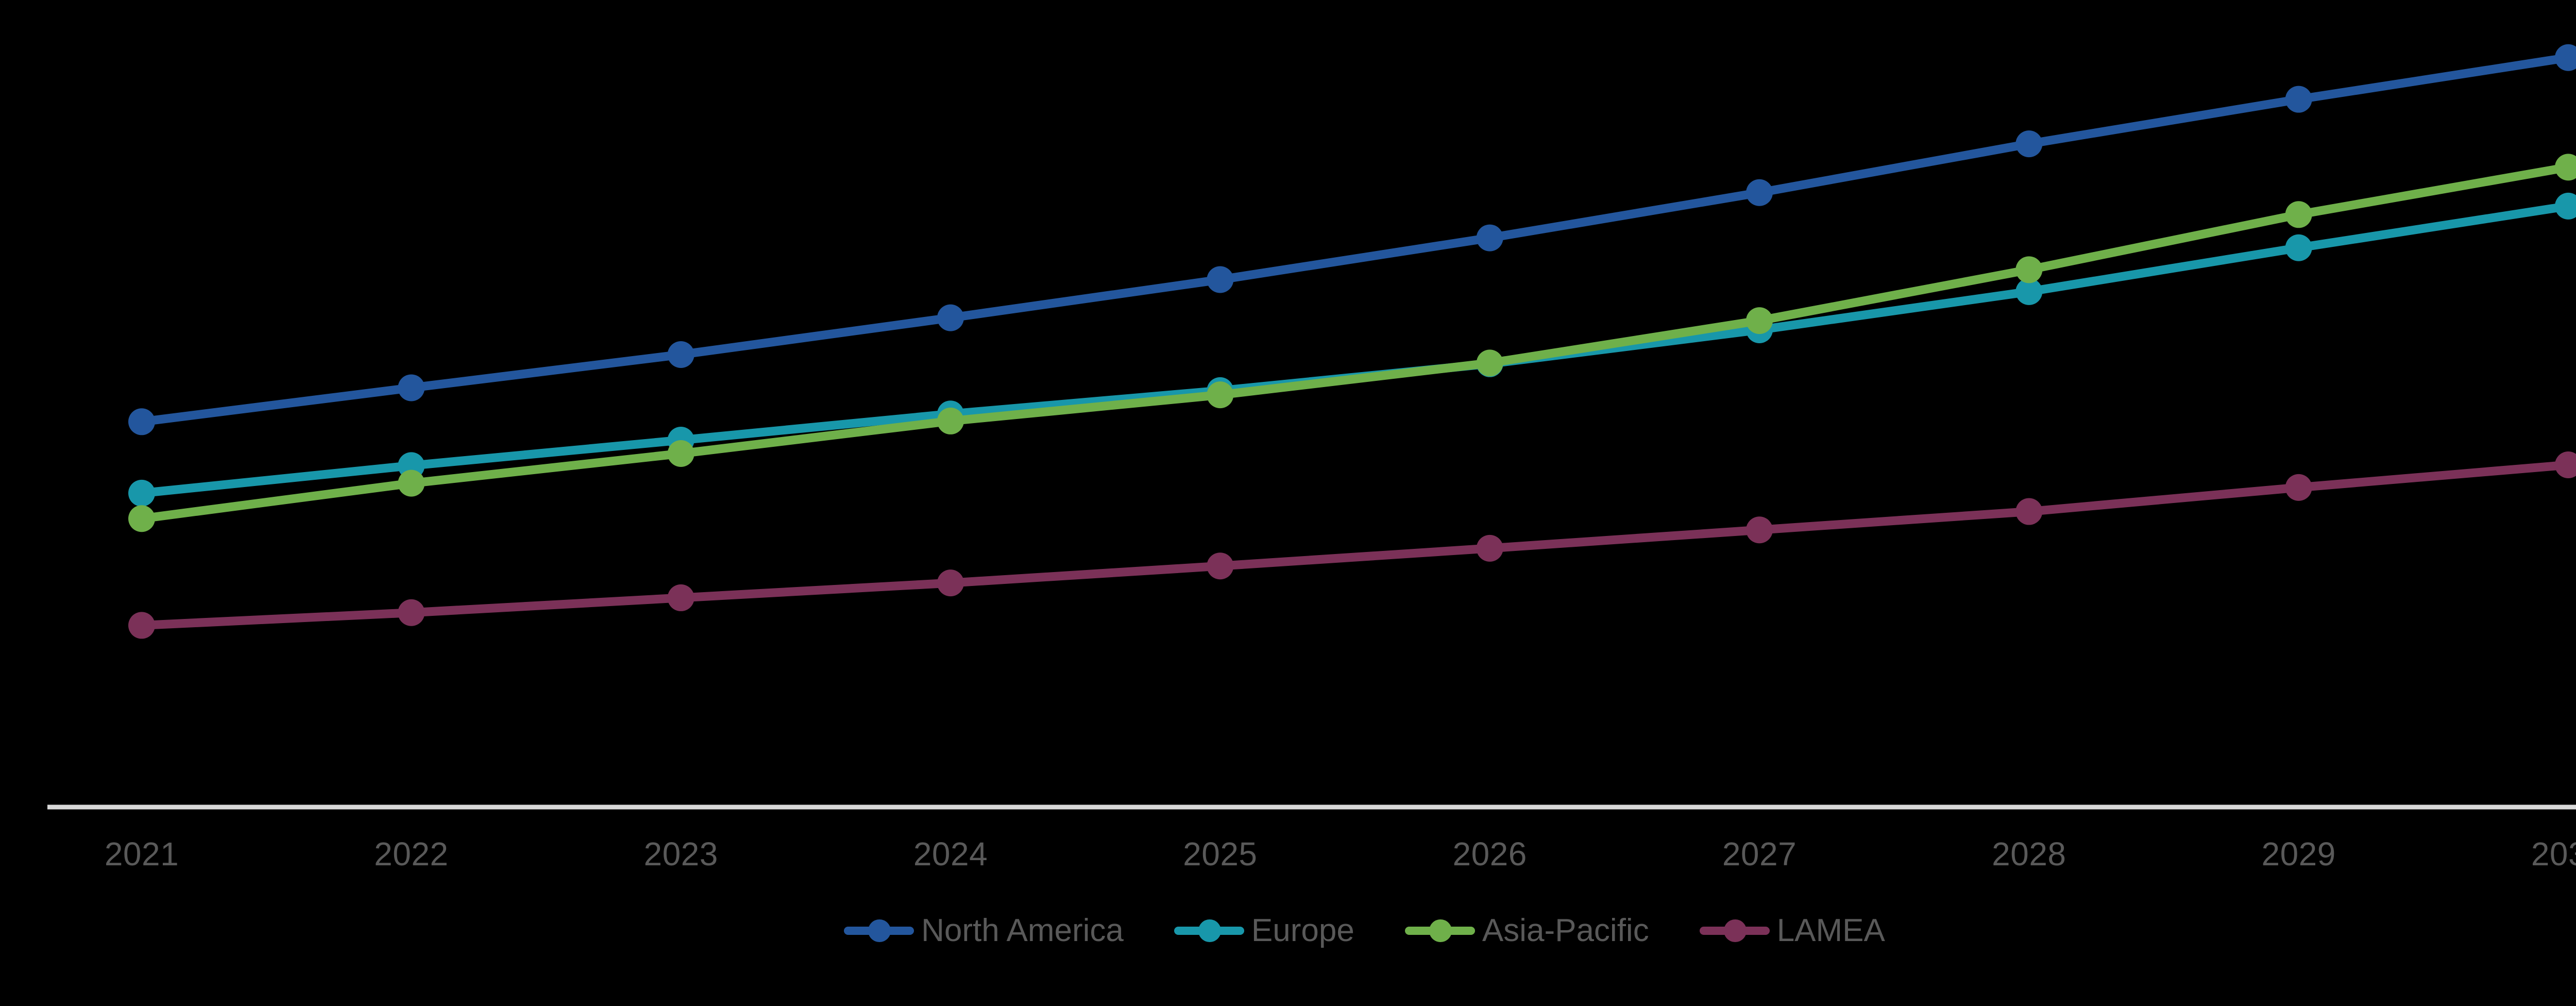 This screenshot has width=2576, height=1006. What do you see at coordinates (1830, 930) in the screenshot?
I see `legend-label: LAMEA` at bounding box center [1830, 930].